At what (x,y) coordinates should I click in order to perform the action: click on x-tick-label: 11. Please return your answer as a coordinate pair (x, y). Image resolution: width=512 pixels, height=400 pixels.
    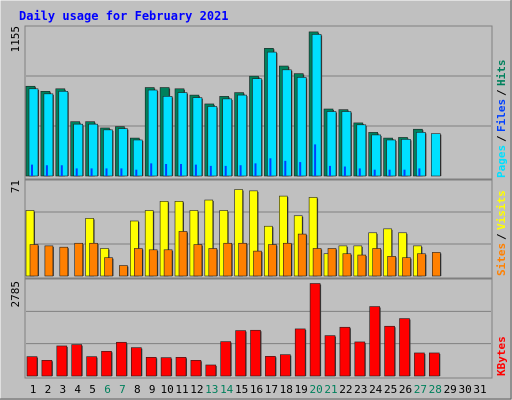
    Looking at the image, I should click on (181, 389).